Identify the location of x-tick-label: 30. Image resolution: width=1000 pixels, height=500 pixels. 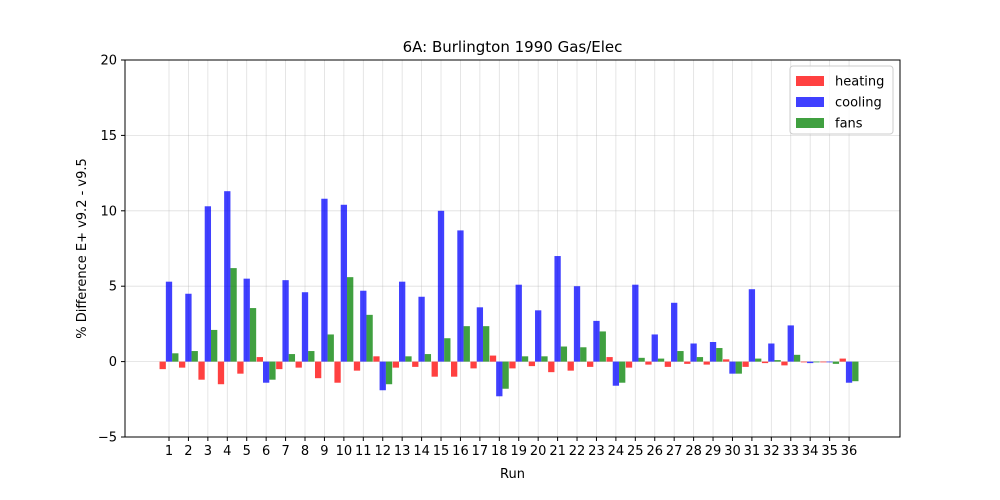
(732, 451).